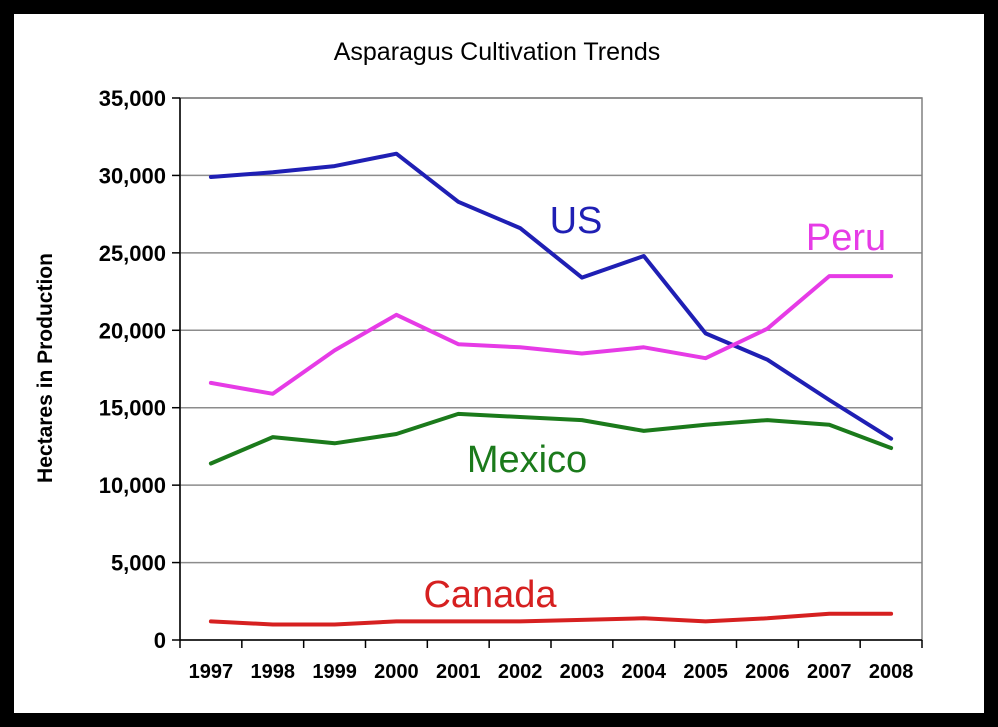  What do you see at coordinates (132, 253) in the screenshot?
I see `y-tick-label: 25,000` at bounding box center [132, 253].